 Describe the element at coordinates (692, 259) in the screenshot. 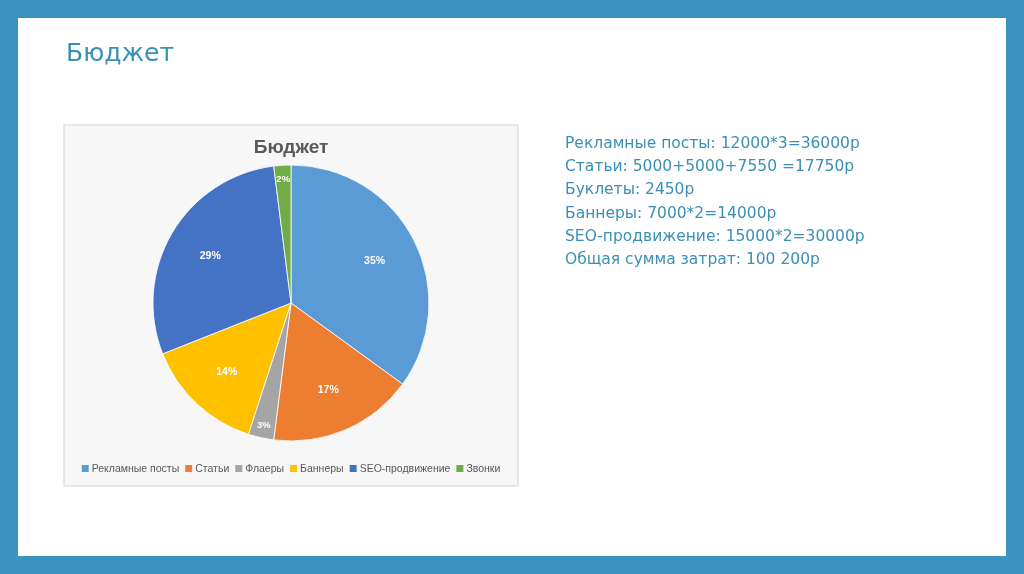

I see `text: Общая сумма затрат: 100 200р` at that location.